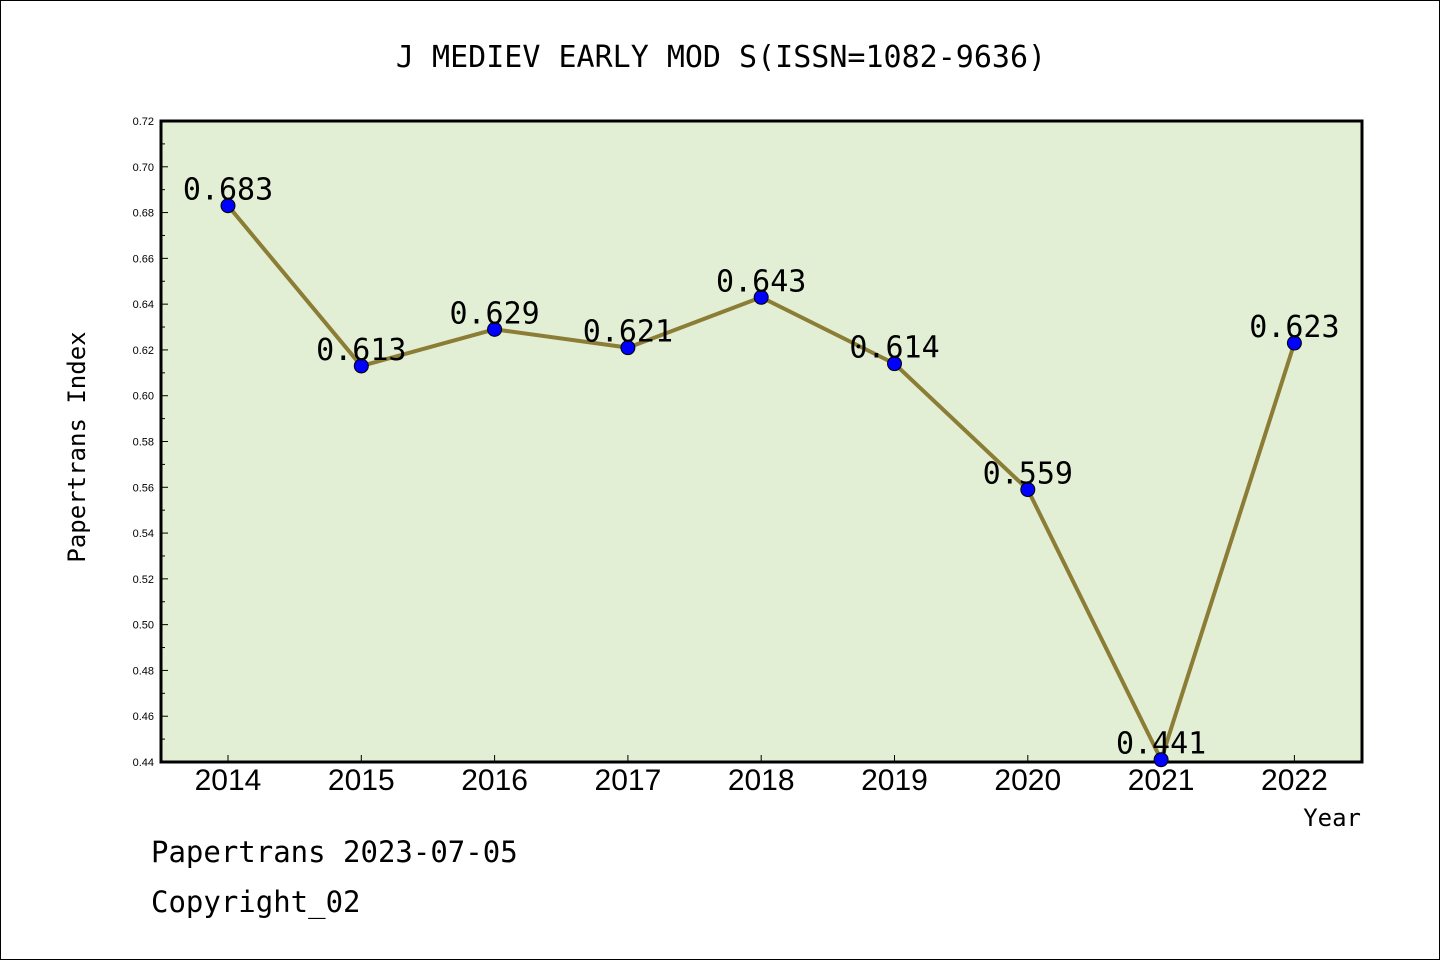  What do you see at coordinates (143, 580) in the screenshot?
I see `y-tick-label: 0.52` at bounding box center [143, 580].